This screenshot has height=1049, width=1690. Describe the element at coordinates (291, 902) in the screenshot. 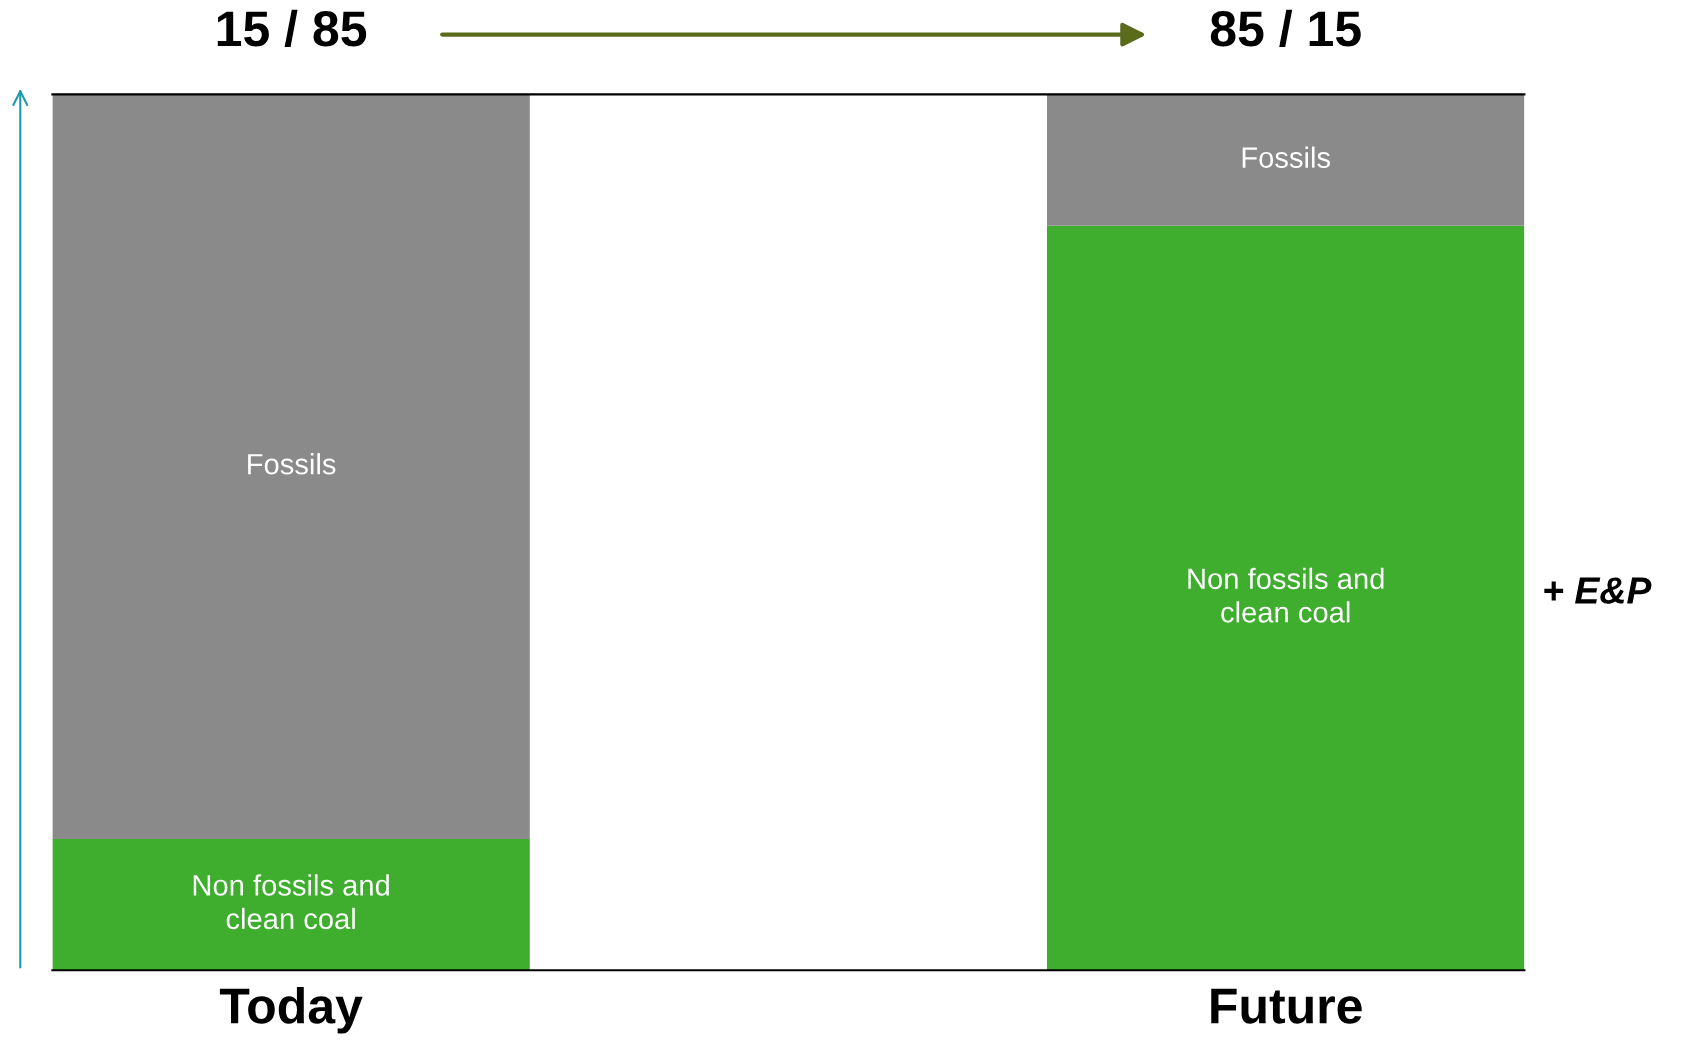

I see `series-label: Non fossils and clean coal` at that location.